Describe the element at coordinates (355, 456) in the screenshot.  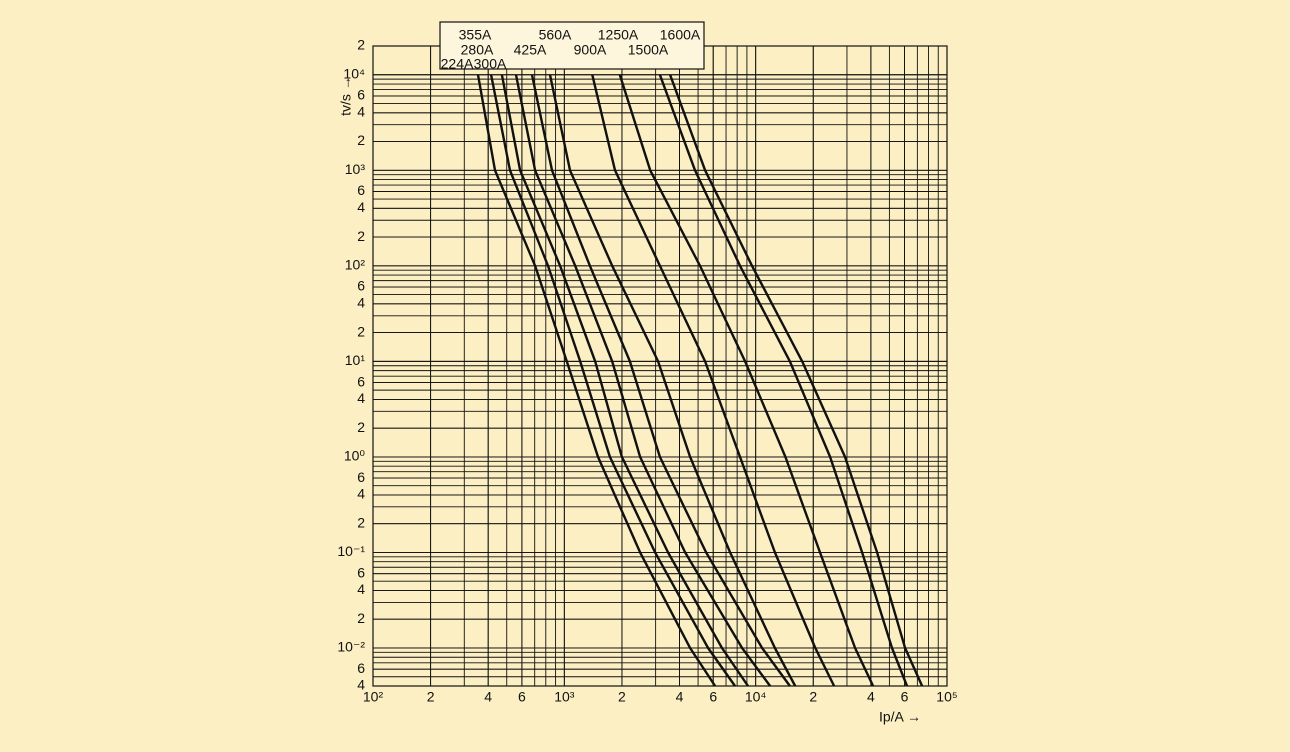
I see `y-tick-label: 10⁰` at that location.